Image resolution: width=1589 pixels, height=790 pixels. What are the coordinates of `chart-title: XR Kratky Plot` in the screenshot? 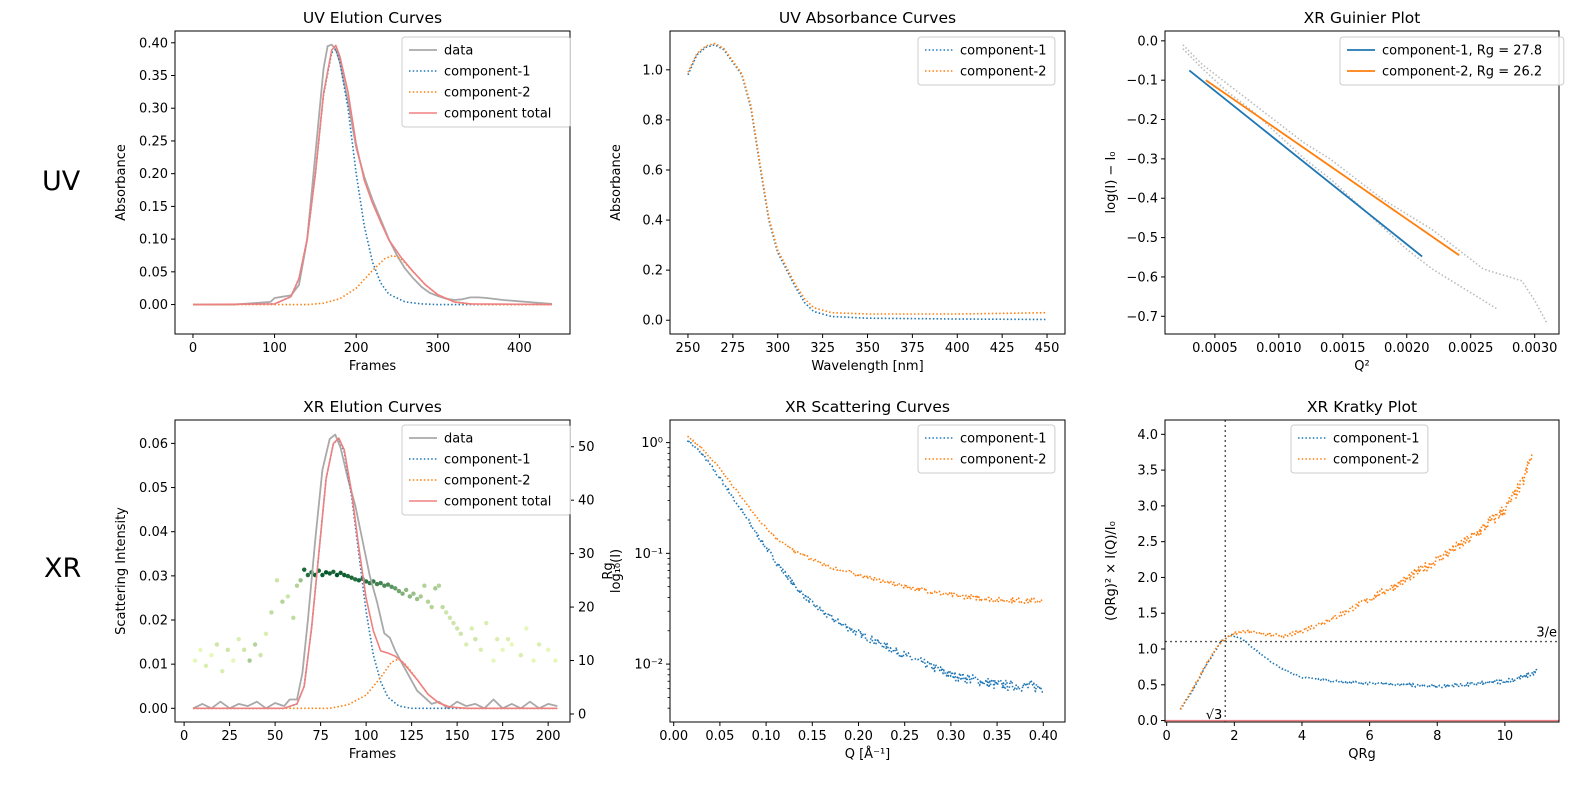 It's located at (1362, 407).